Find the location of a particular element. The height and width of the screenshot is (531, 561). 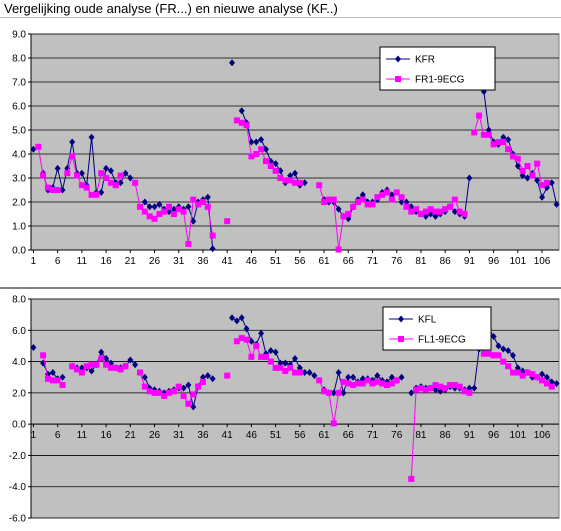

x-tick-label: 36 is located at coordinates (203, 435).